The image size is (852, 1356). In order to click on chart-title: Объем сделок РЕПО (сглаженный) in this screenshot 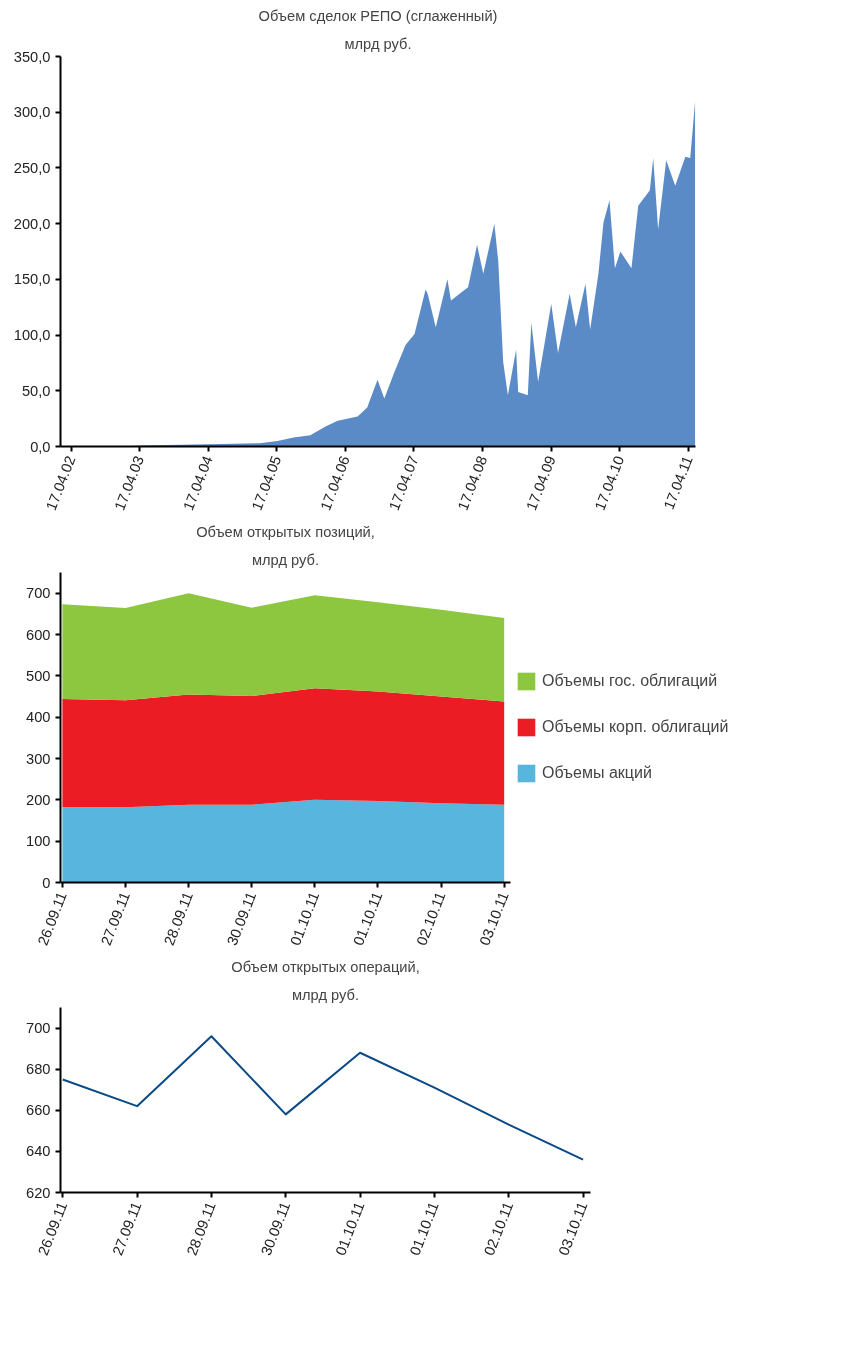, I will do `click(378, 15)`.